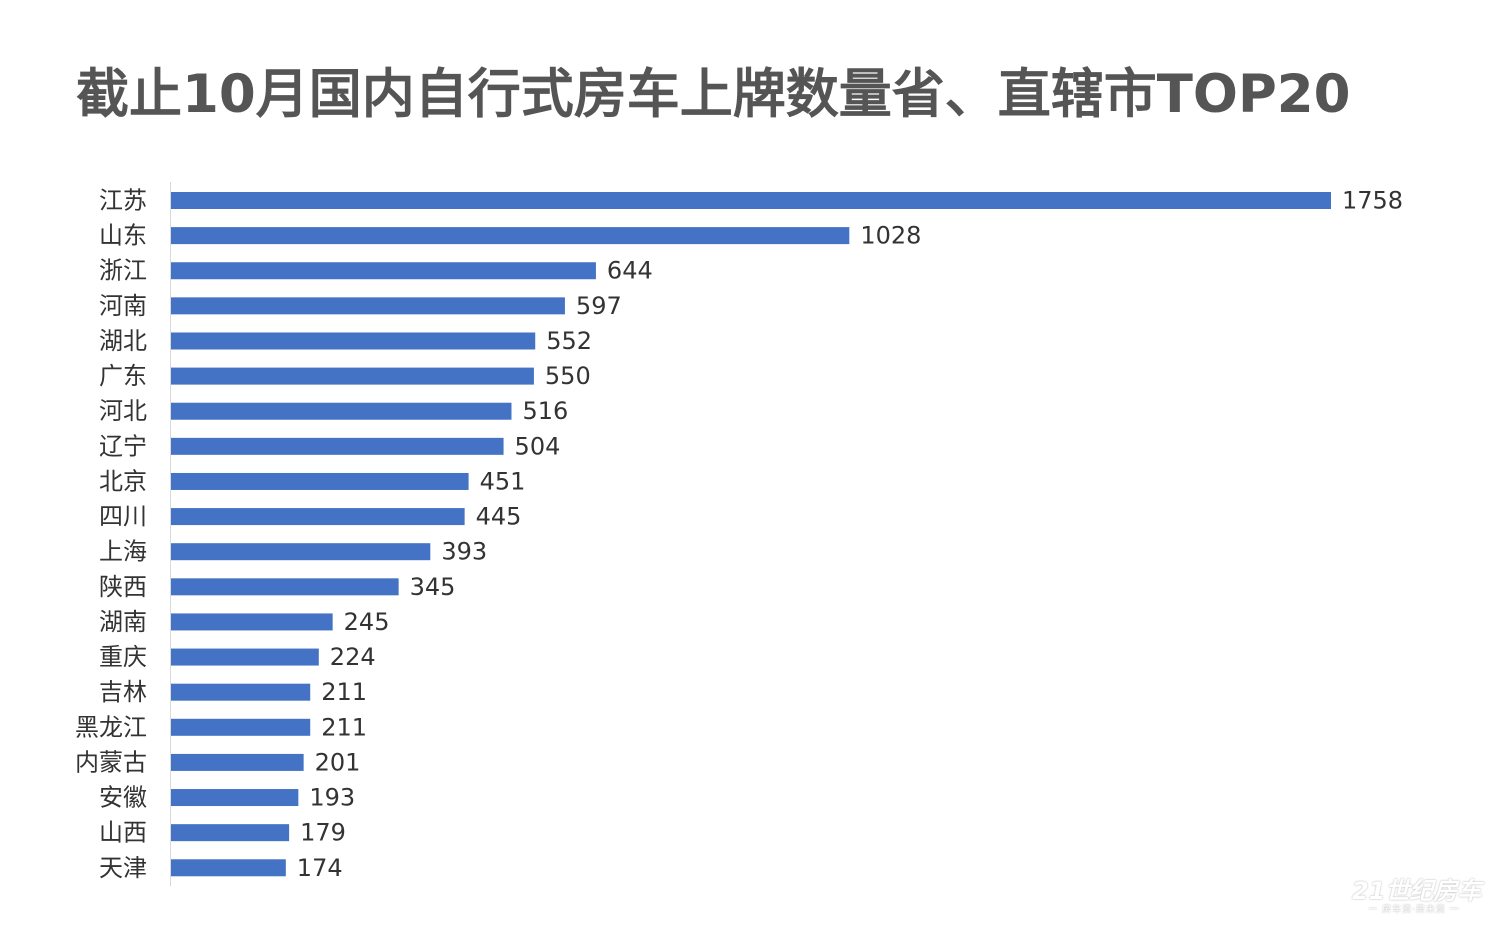 This screenshot has height=930, width=1500. I want to click on value-label-2: 644, so click(630, 271).